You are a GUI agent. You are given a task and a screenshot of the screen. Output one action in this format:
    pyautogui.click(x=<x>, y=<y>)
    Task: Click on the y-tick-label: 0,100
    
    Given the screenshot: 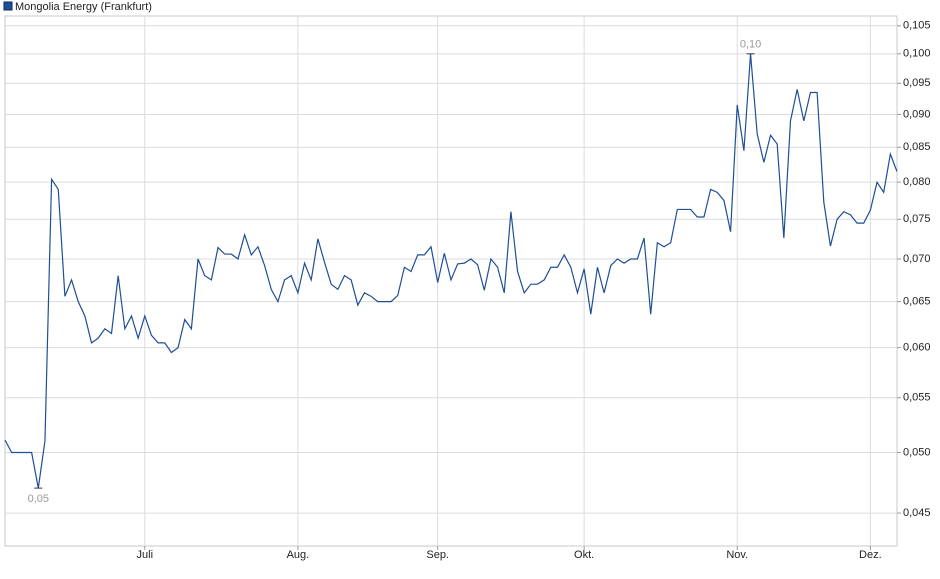 What is the action you would take?
    pyautogui.click(x=917, y=54)
    